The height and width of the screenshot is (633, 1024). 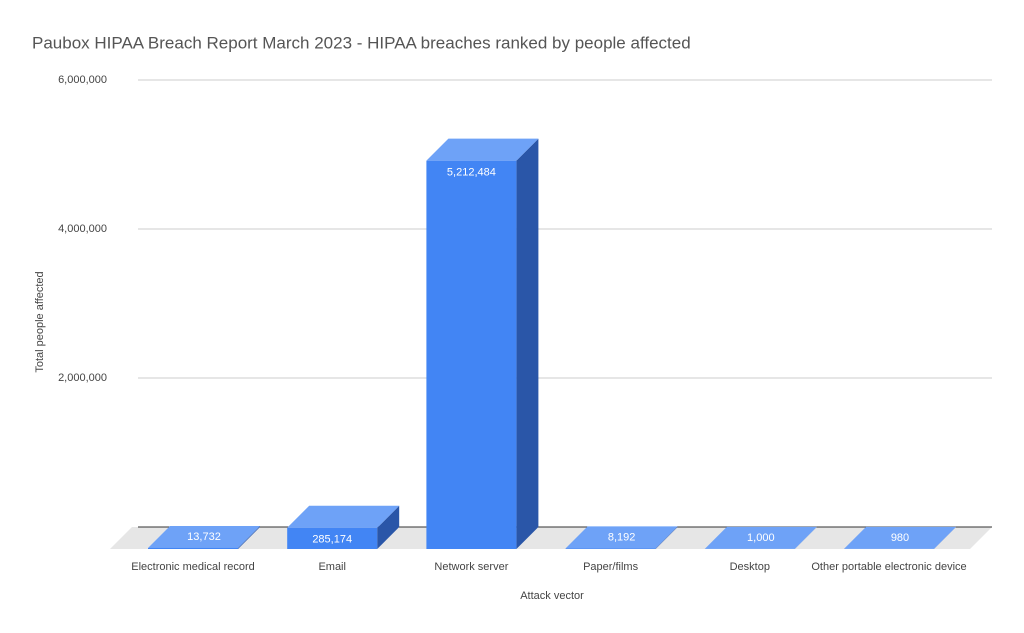 I want to click on value-label: 285,174, so click(x=332, y=540).